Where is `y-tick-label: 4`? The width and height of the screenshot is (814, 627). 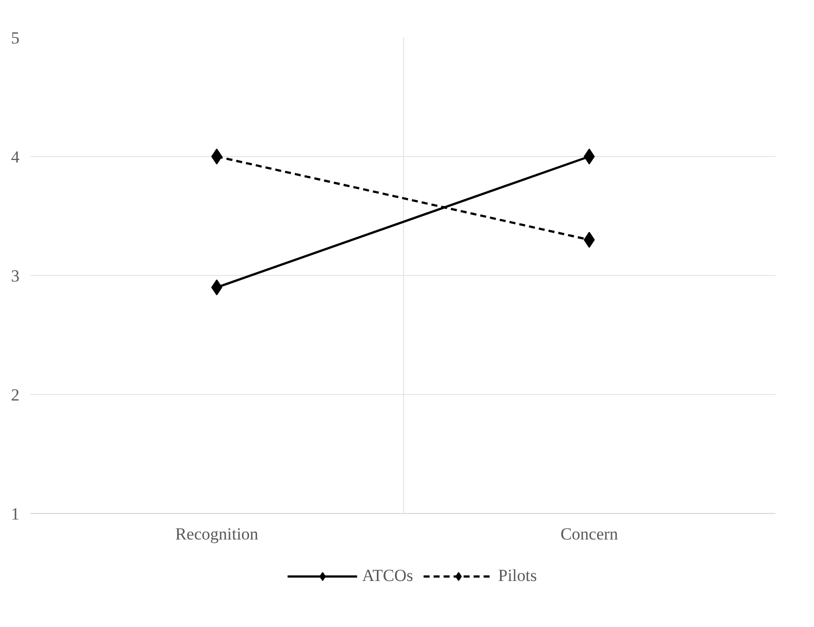
y-tick-label: 4 is located at coordinates (15, 157).